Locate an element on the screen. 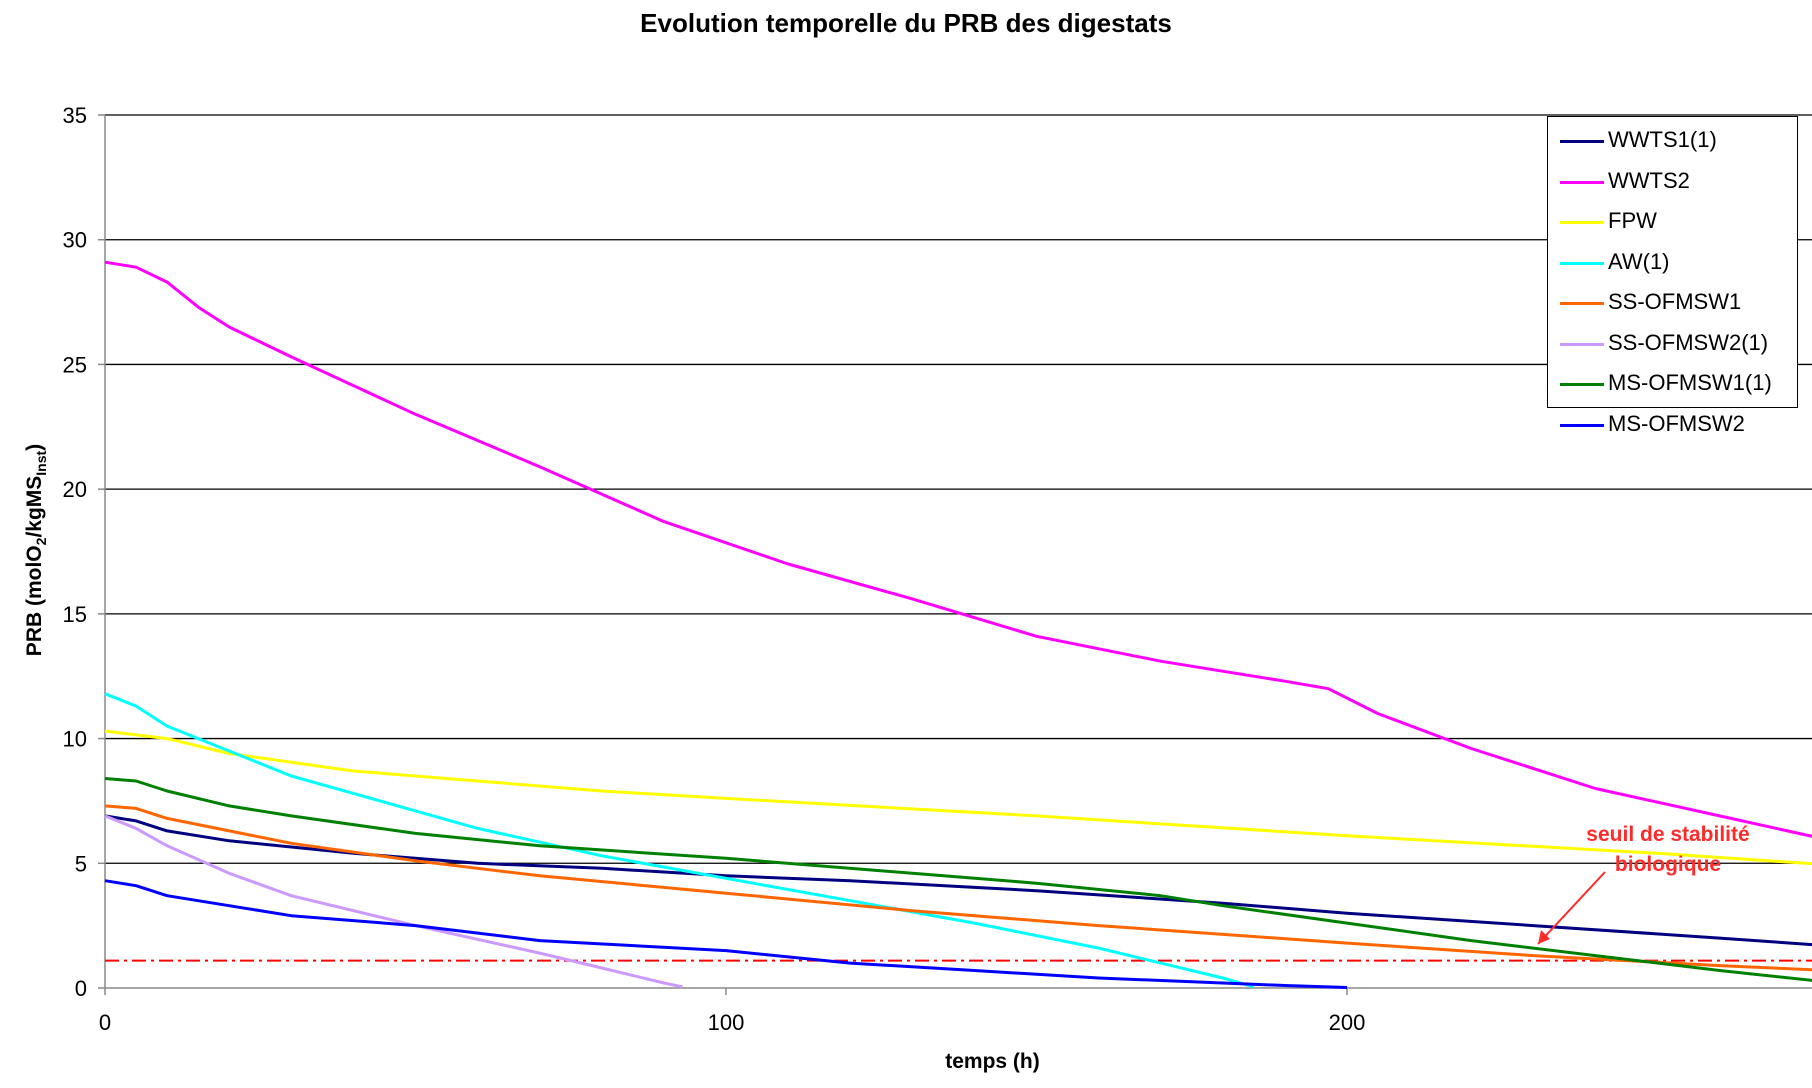 The height and width of the screenshot is (1088, 1812). y-tick-label-5: 5 is located at coordinates (81, 863).